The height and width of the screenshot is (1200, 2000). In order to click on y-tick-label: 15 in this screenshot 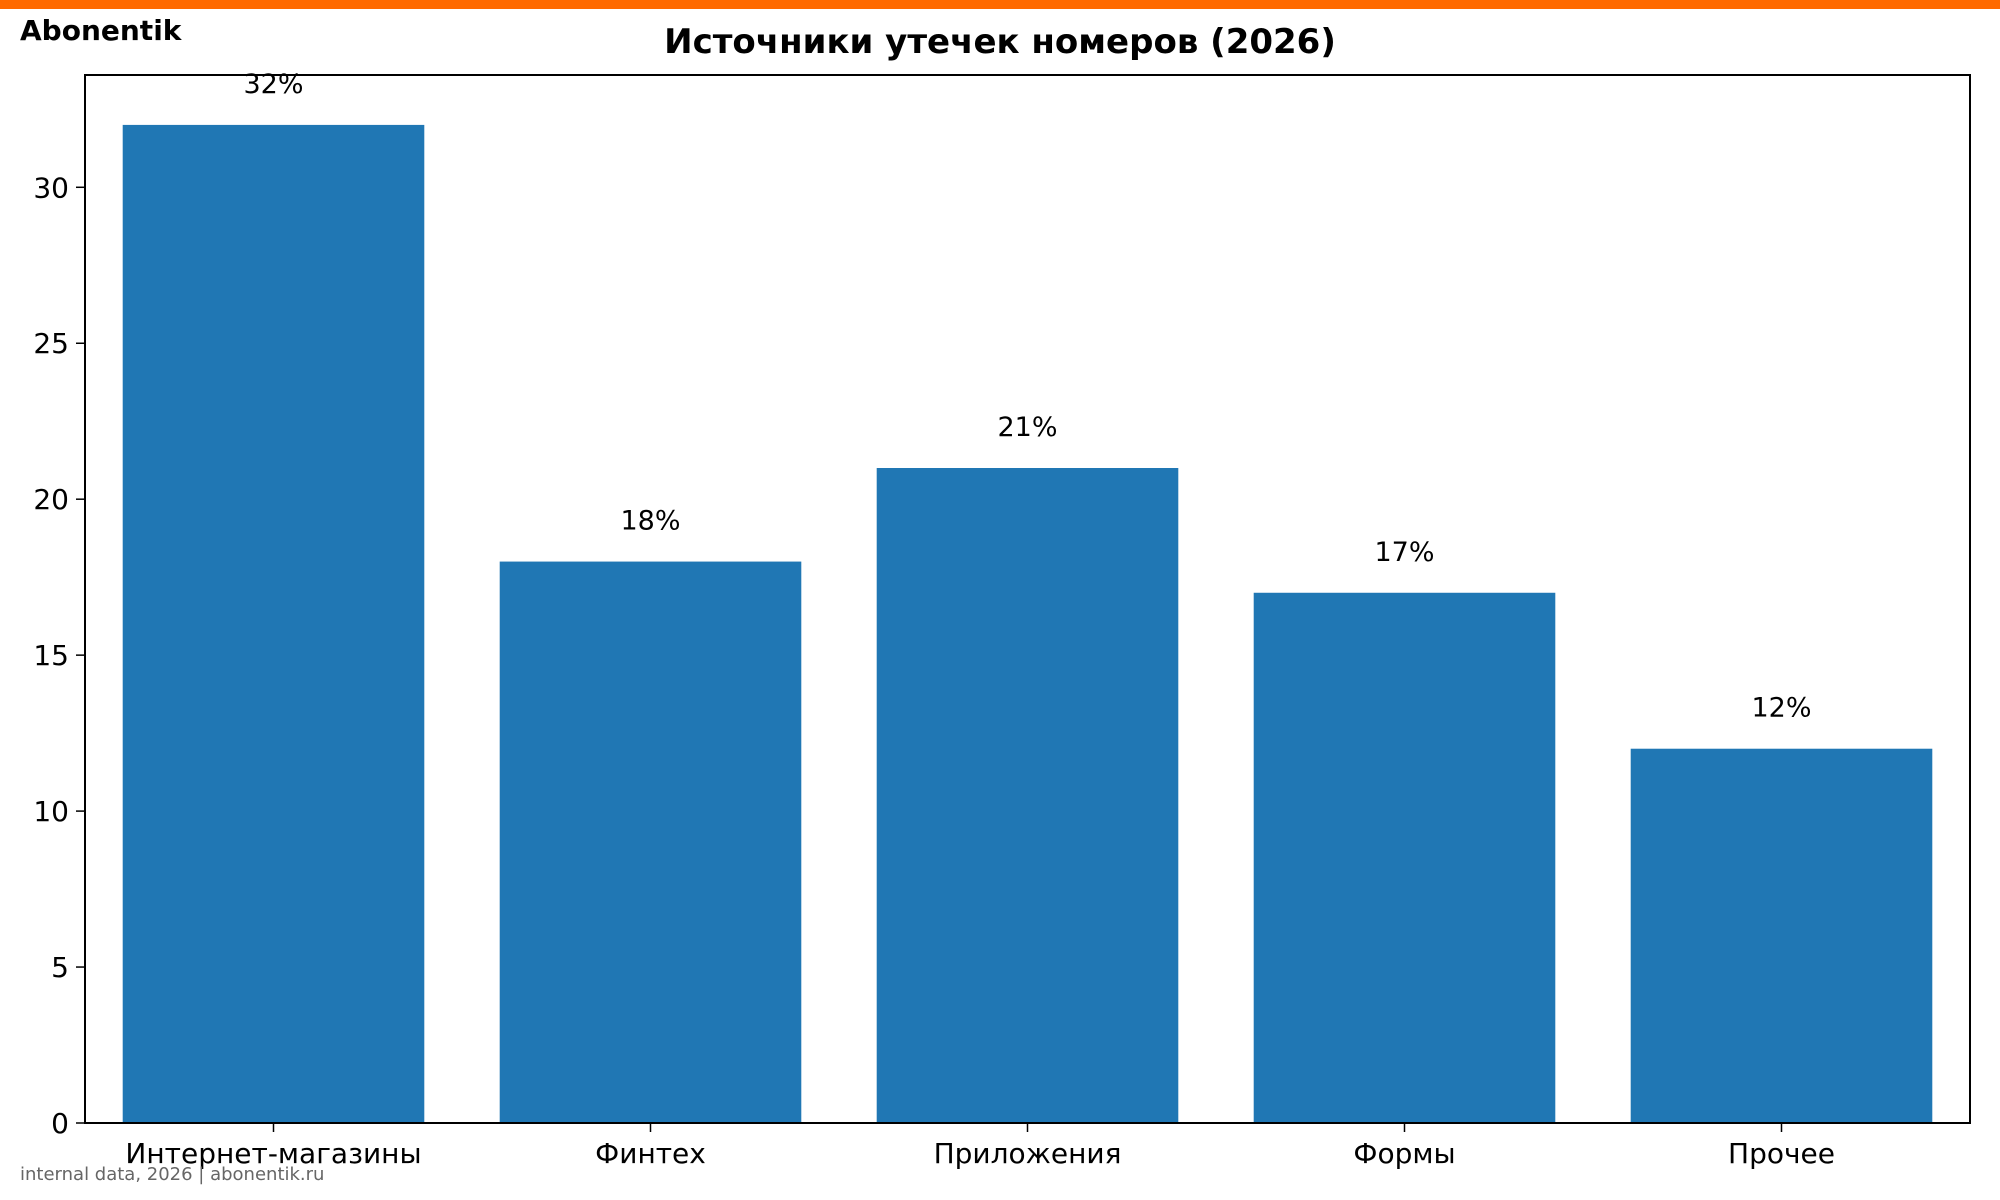, I will do `click(51, 655)`.